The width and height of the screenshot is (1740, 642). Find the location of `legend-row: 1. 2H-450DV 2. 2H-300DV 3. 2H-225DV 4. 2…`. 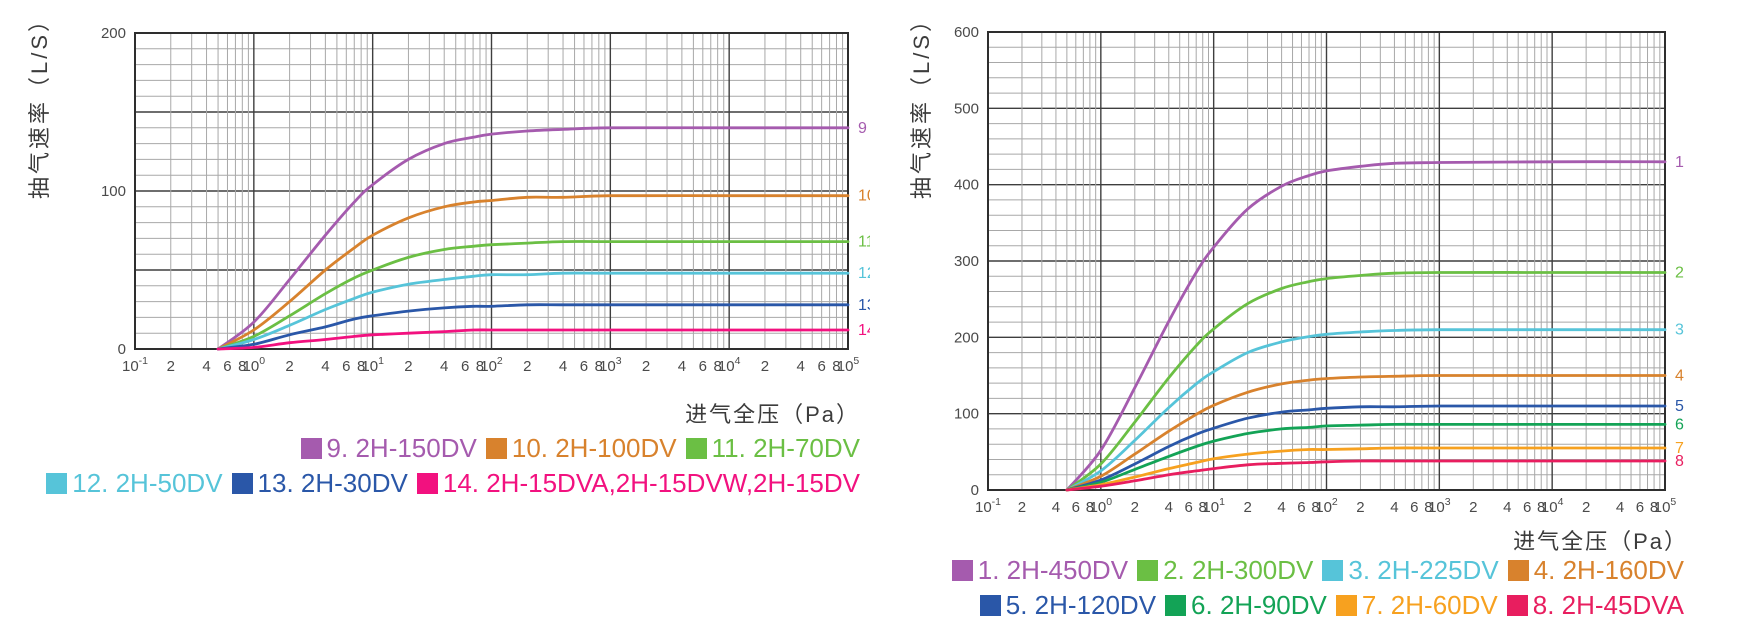

legend-row: 1. 2H-450DV 2. 2H-300DV 3. 2H-225DV 4. 2… is located at coordinates (1317, 570).